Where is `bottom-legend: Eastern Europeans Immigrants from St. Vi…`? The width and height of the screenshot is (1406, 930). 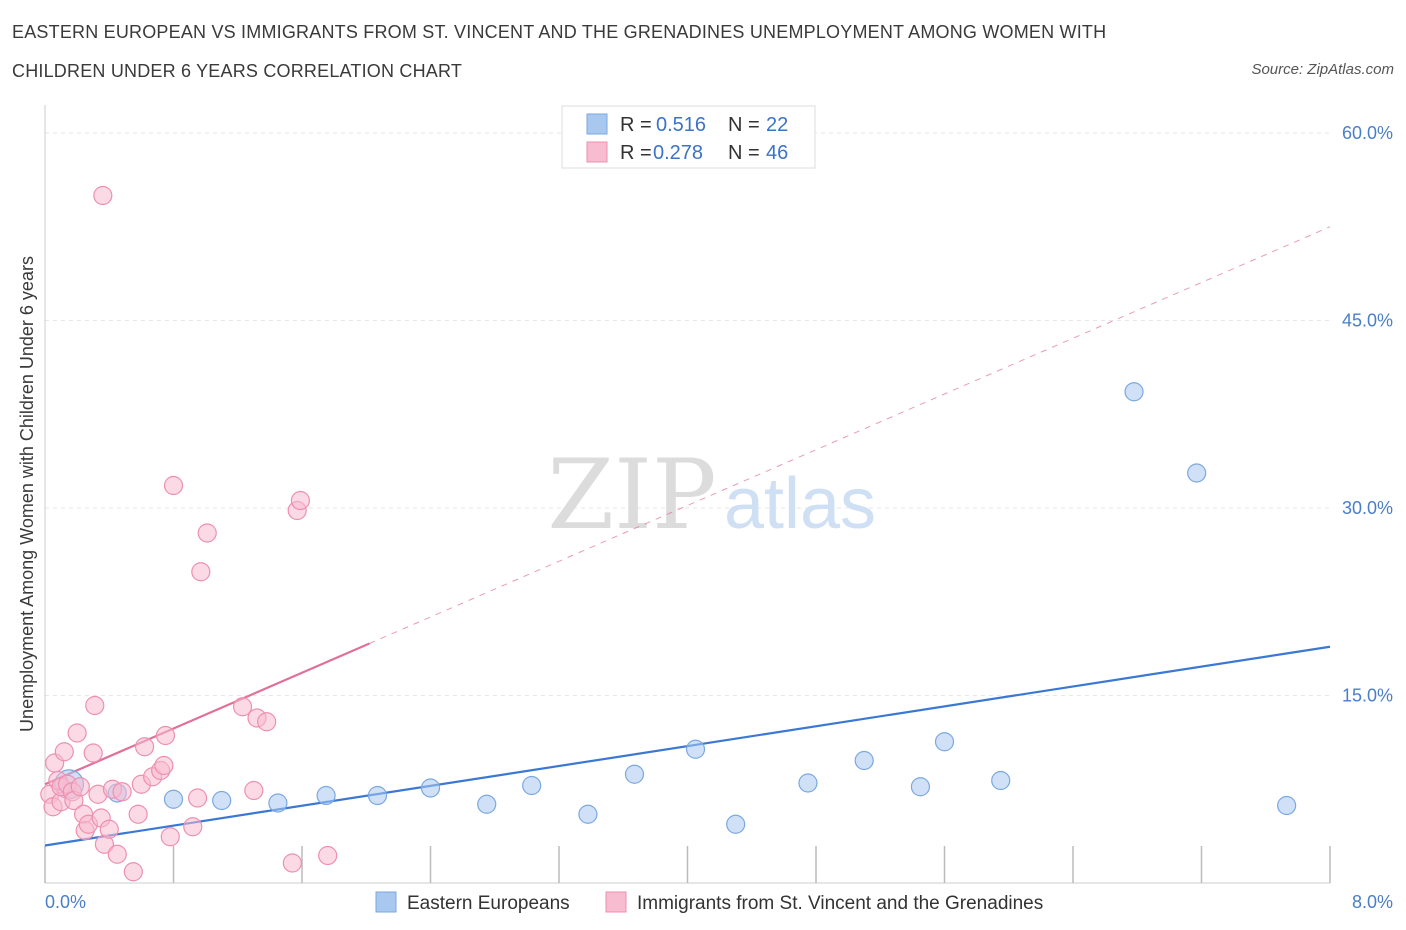 bottom-legend: Eastern Europeans Immigrants from St. Vi… is located at coordinates (709, 902).